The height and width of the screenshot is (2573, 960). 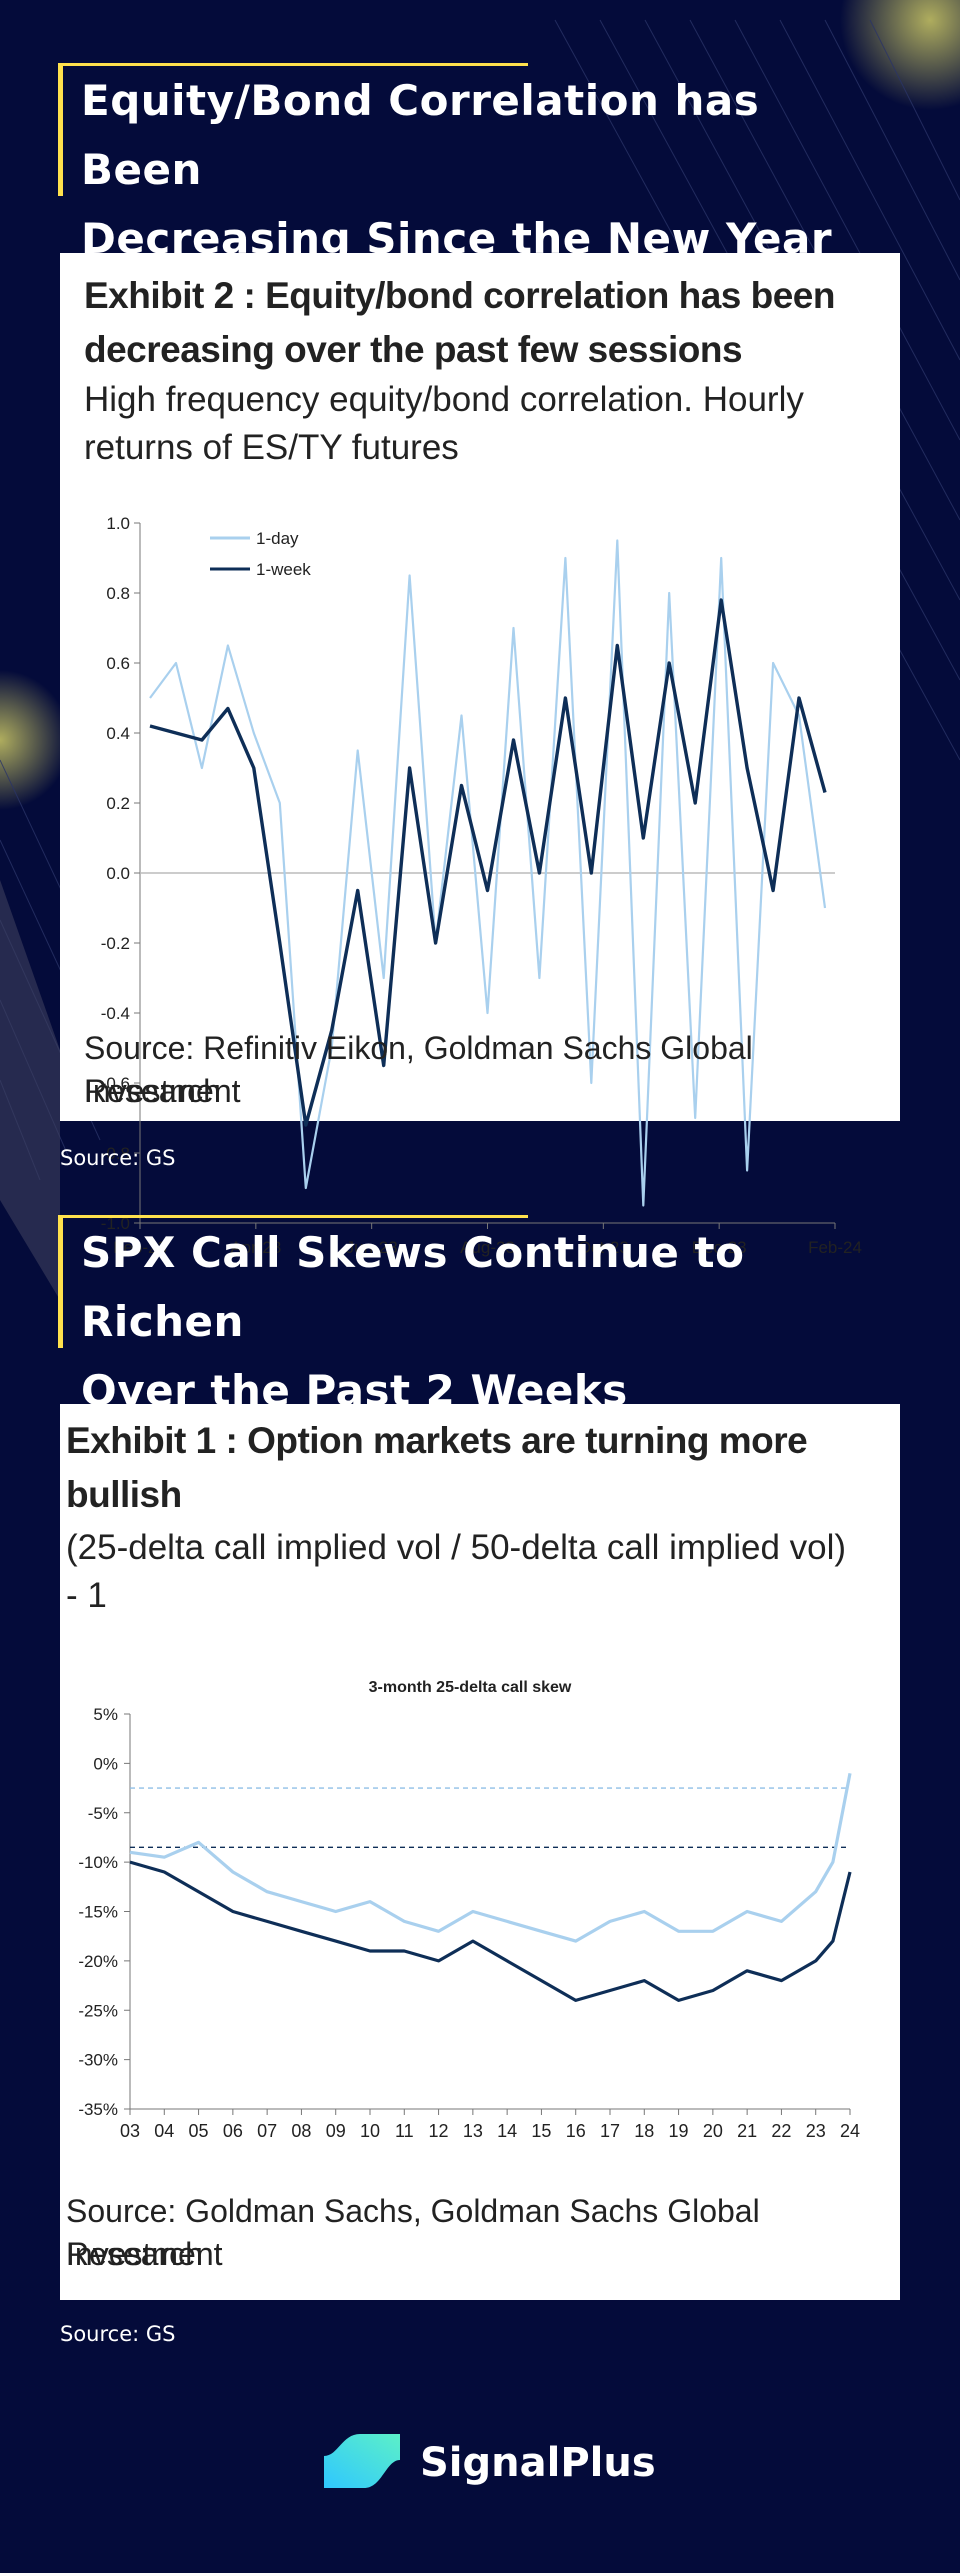 What do you see at coordinates (152, 1091) in the screenshot?
I see `exhibit-2-source-line-2: Research` at bounding box center [152, 1091].